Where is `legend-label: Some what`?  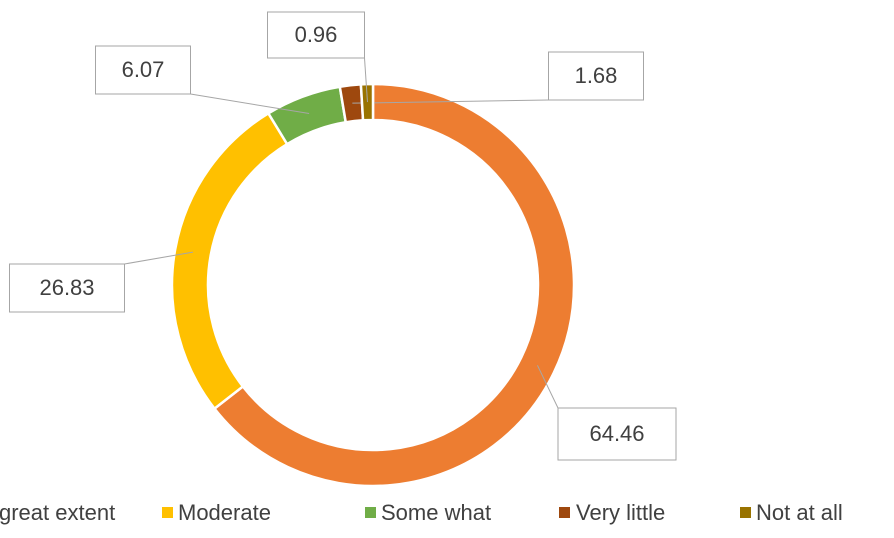
legend-label: Some what is located at coordinates (436, 512).